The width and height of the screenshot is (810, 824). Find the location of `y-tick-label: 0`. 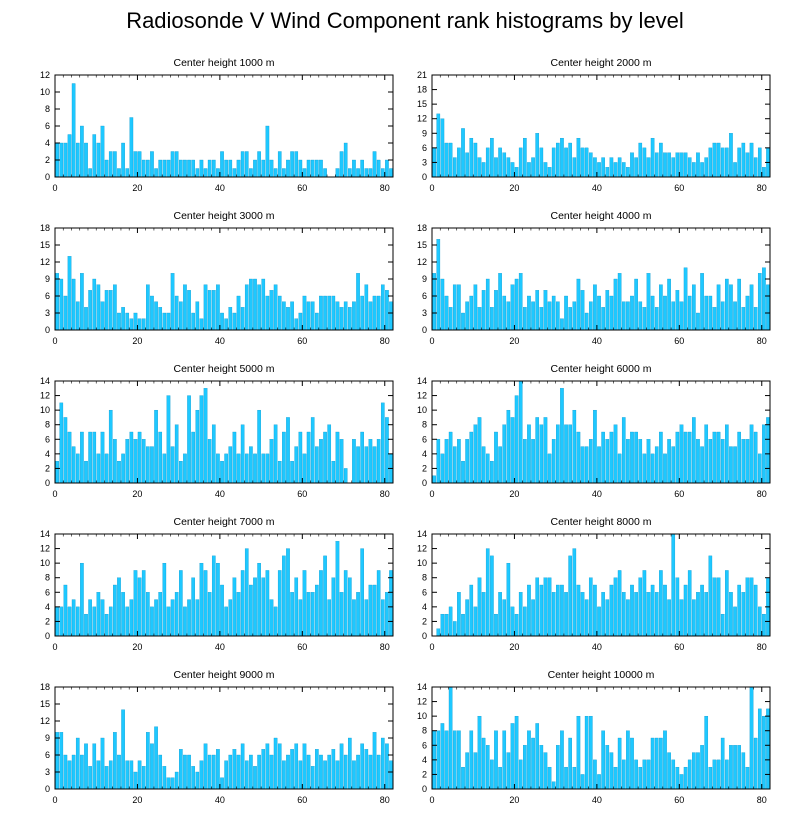

y-tick-label: 0 is located at coordinates (47, 636).